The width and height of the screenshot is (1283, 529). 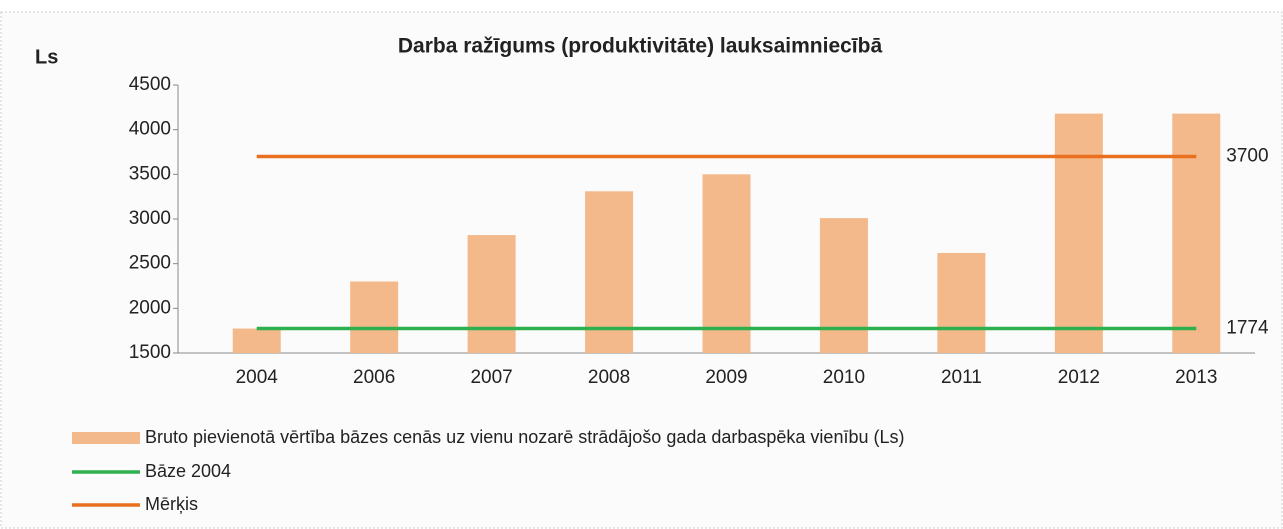 I want to click on y-tick-label: 2000, so click(x=150, y=307).